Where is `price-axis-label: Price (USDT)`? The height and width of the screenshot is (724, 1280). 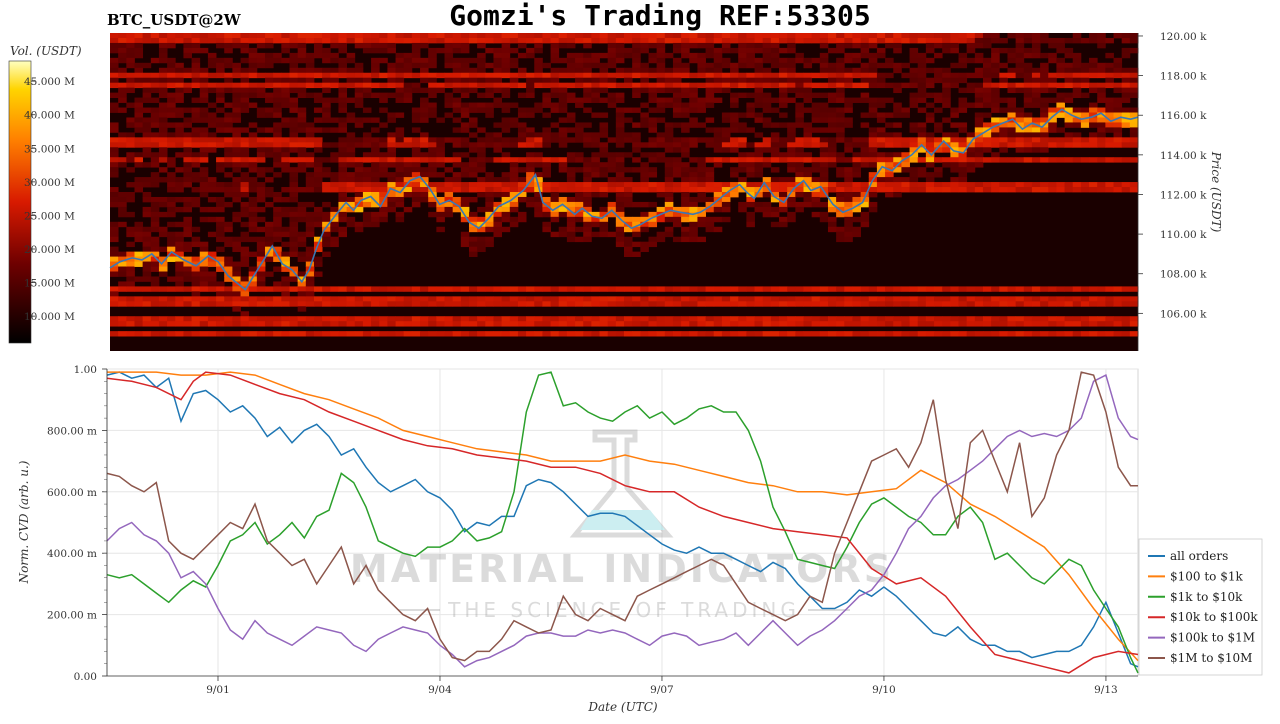
price-axis-label: Price (USDT) is located at coordinates (1216, 192).